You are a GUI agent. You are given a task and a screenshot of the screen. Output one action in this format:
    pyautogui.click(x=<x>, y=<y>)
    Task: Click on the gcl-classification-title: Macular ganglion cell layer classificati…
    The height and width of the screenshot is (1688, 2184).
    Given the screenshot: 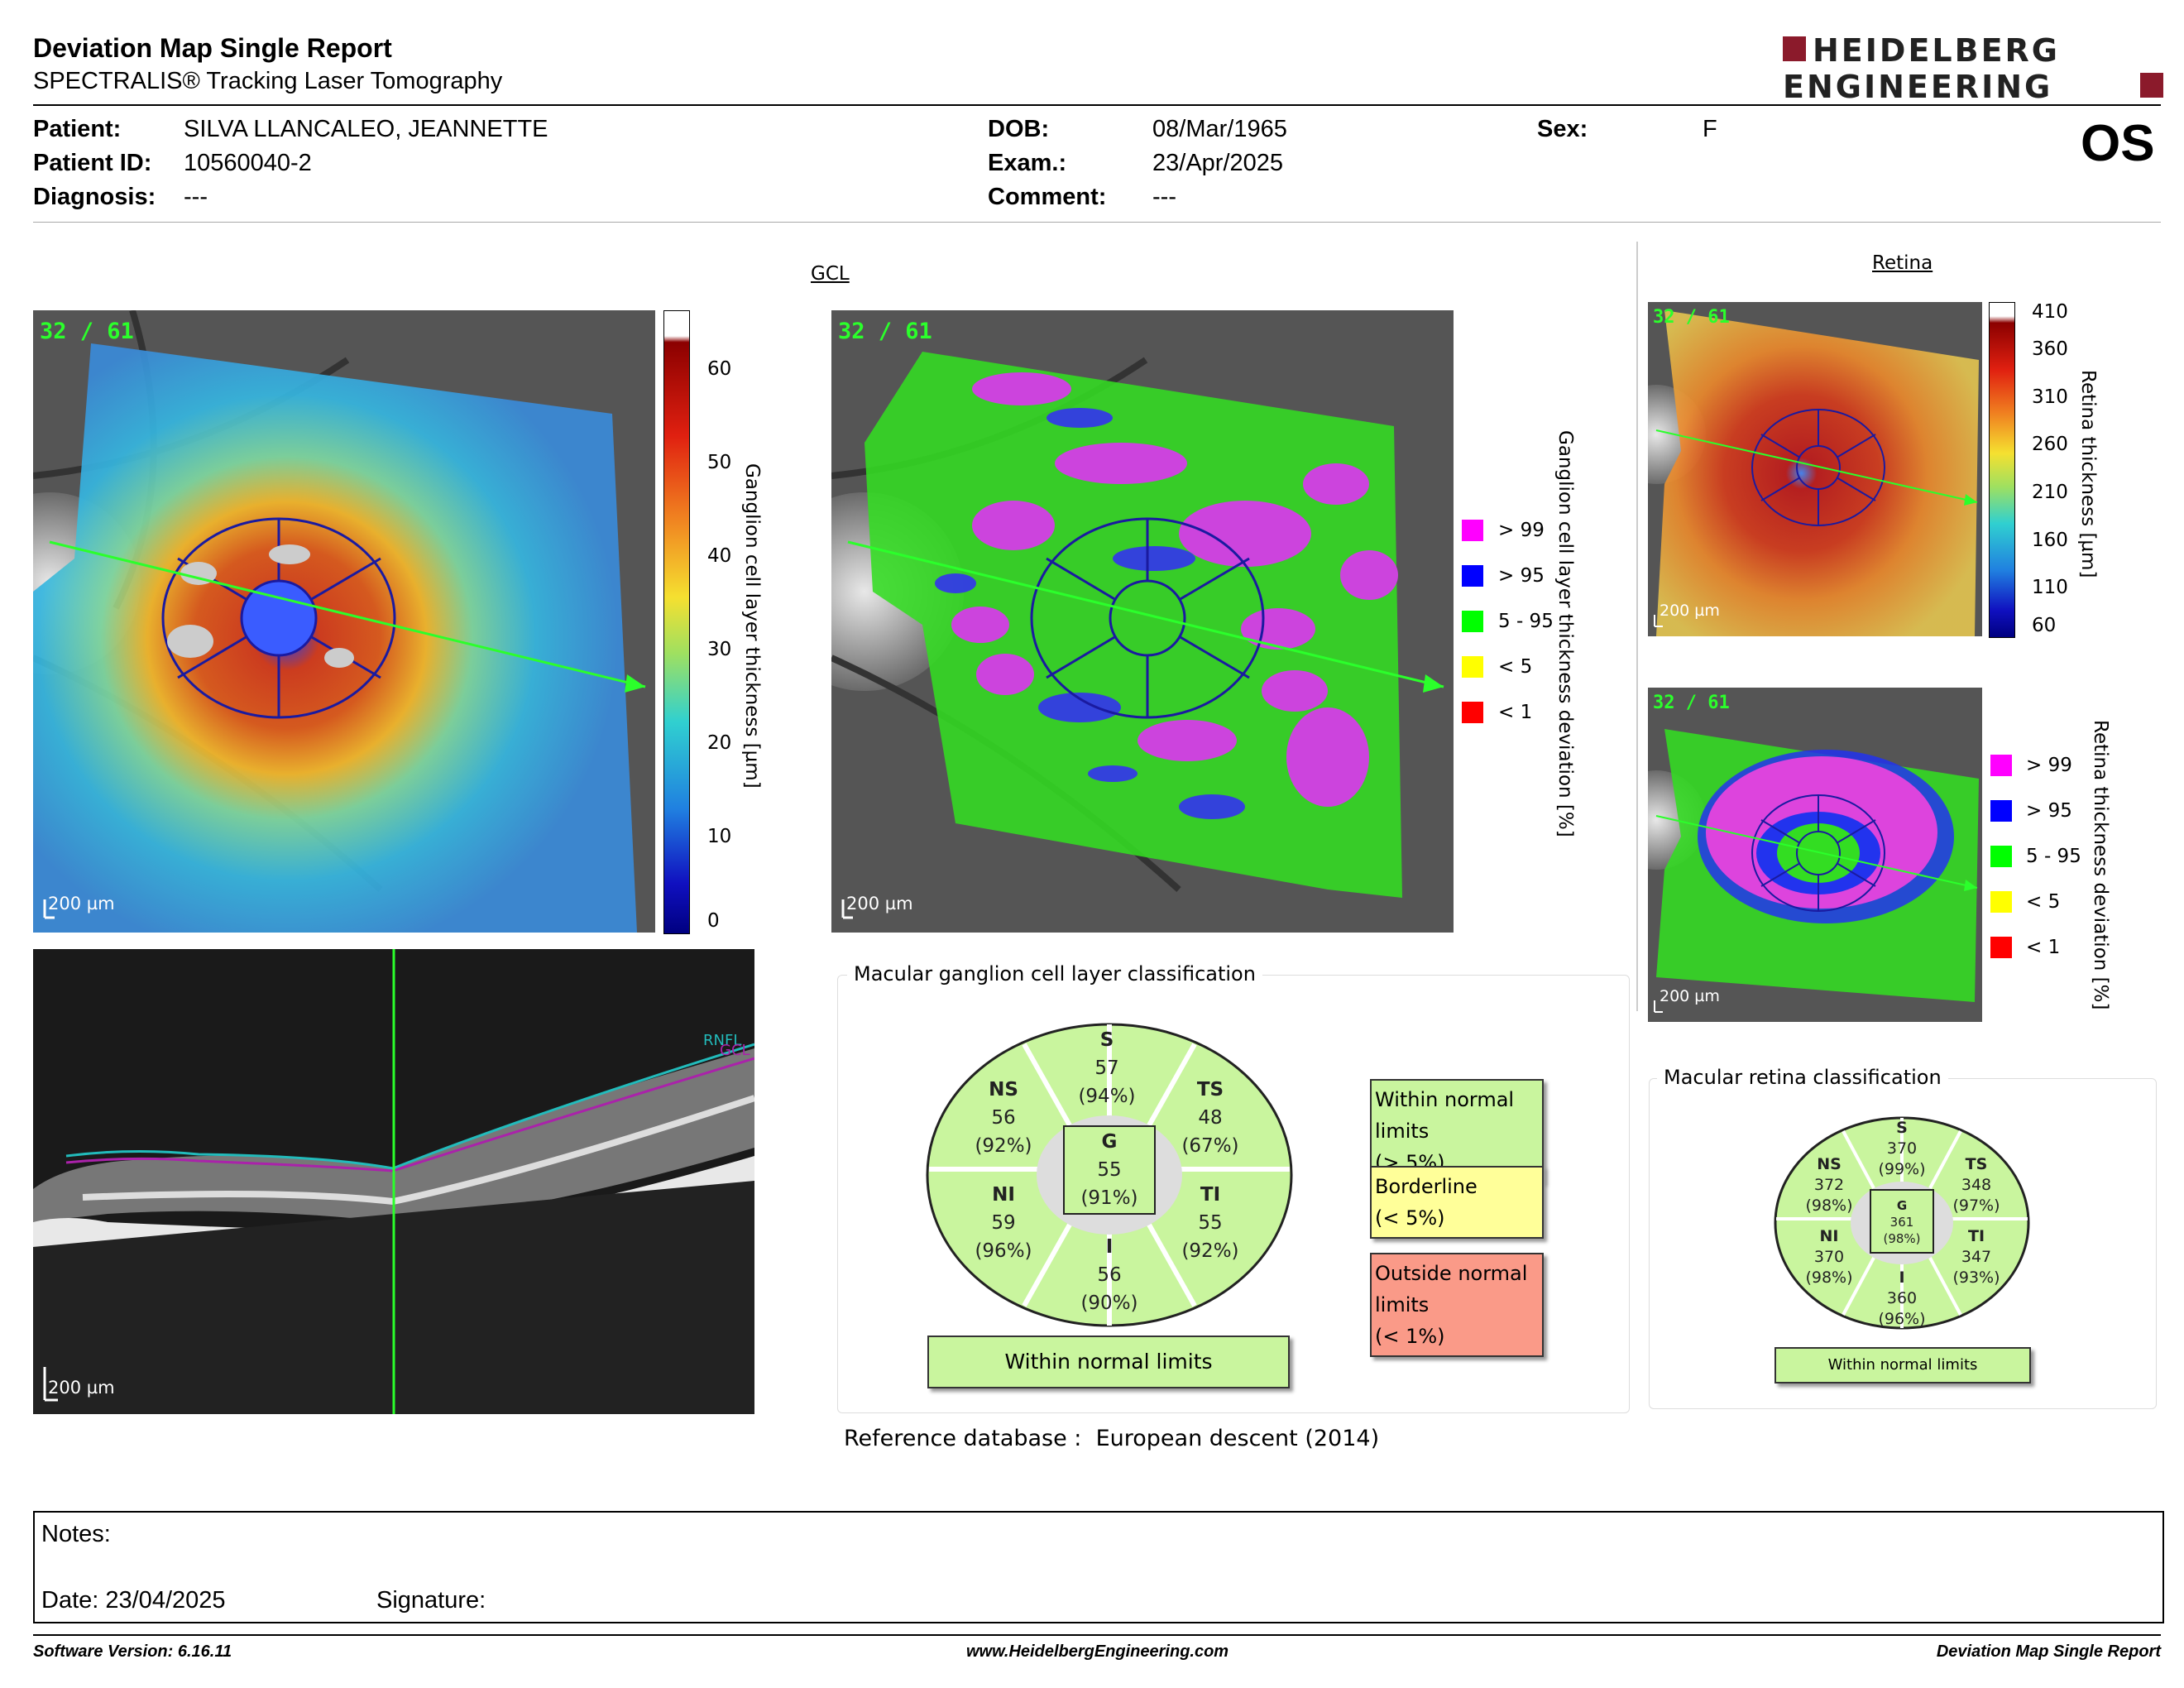 What is the action you would take?
    pyautogui.click(x=1054, y=973)
    